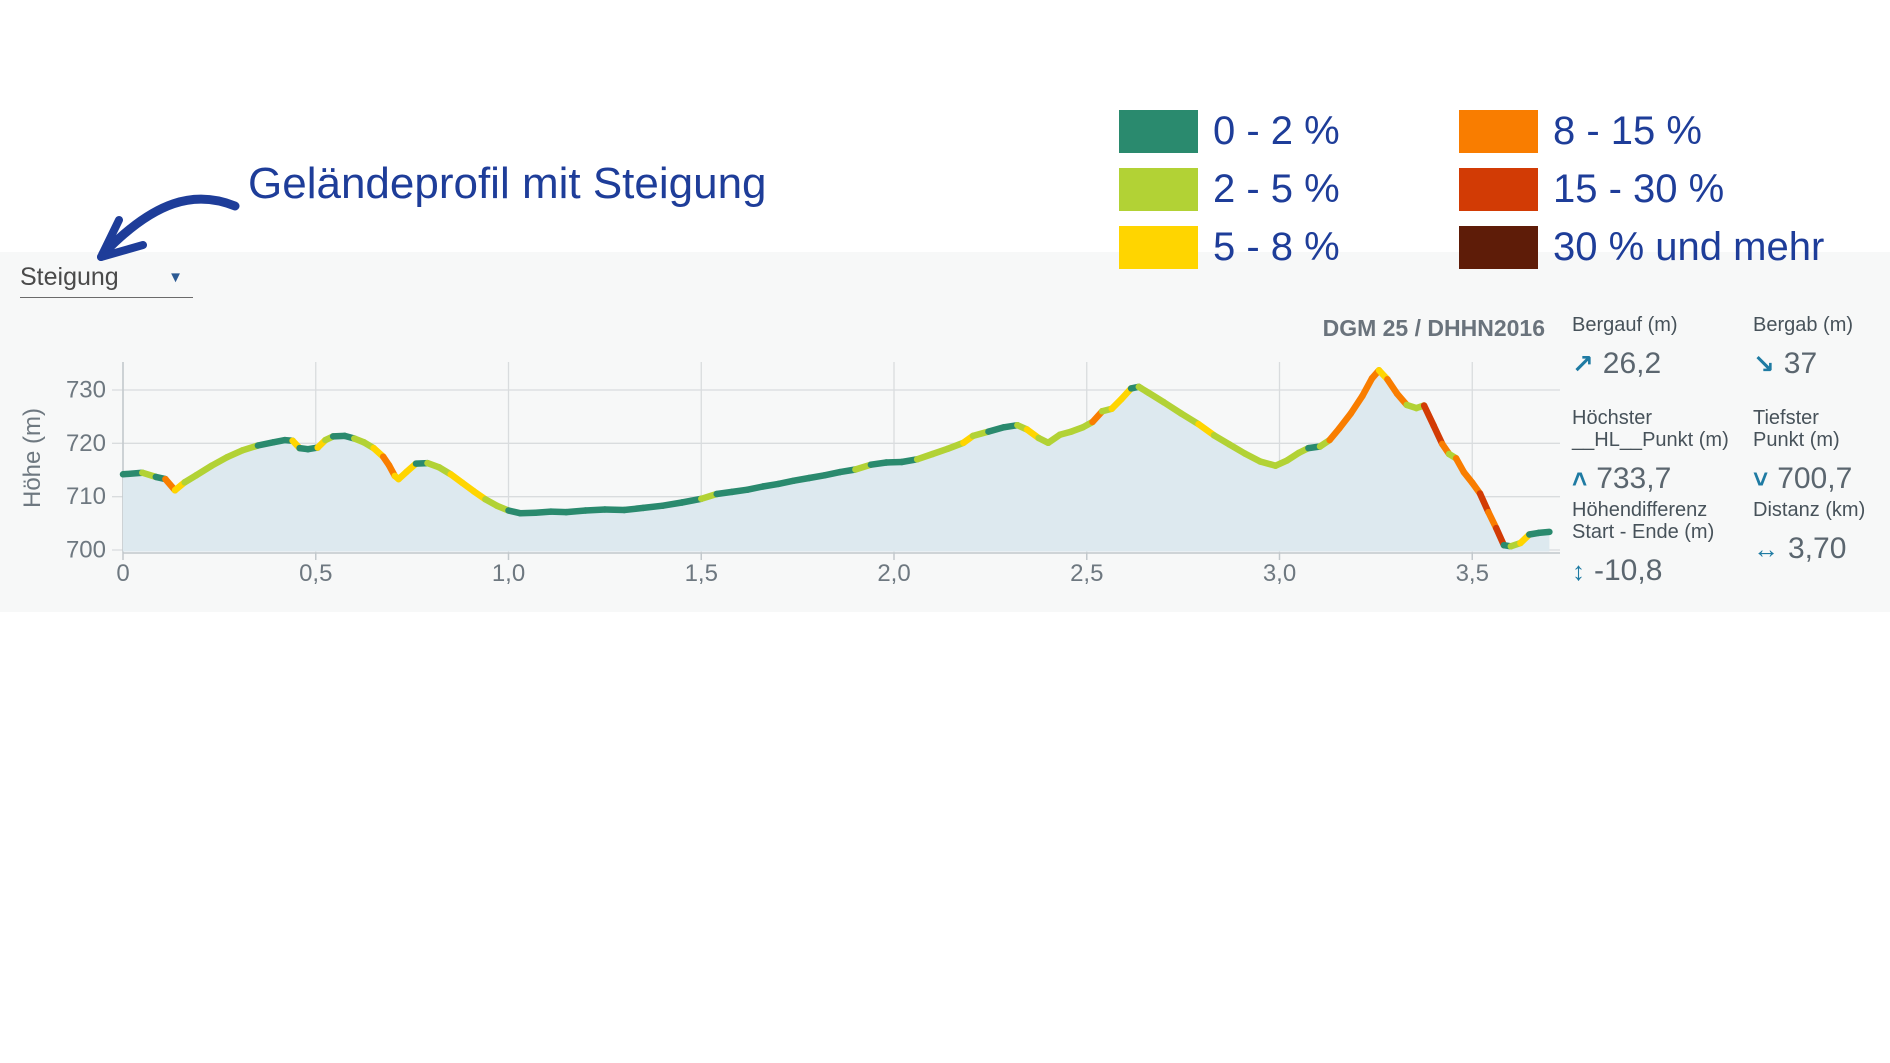 The width and height of the screenshot is (1890, 1063). Describe the element at coordinates (1689, 247) in the screenshot. I see `legend-label: 30 % und mehr` at that location.